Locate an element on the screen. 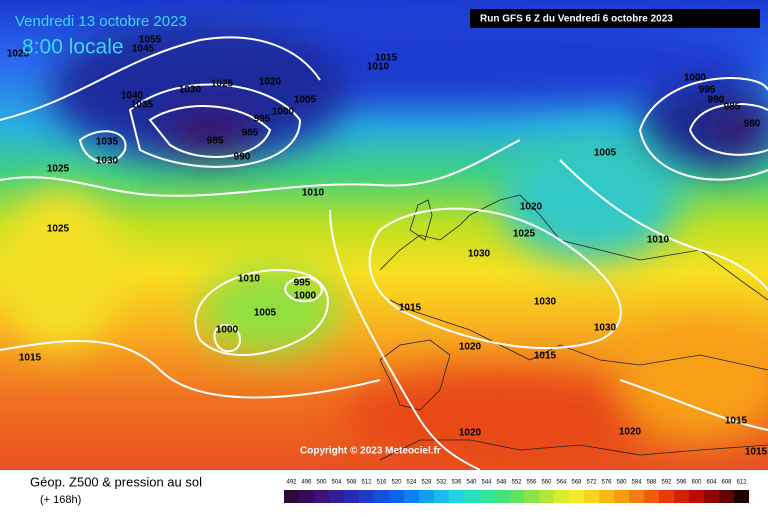  copyright: Copyright © 2023 Meteociel.fr is located at coordinates (370, 451).